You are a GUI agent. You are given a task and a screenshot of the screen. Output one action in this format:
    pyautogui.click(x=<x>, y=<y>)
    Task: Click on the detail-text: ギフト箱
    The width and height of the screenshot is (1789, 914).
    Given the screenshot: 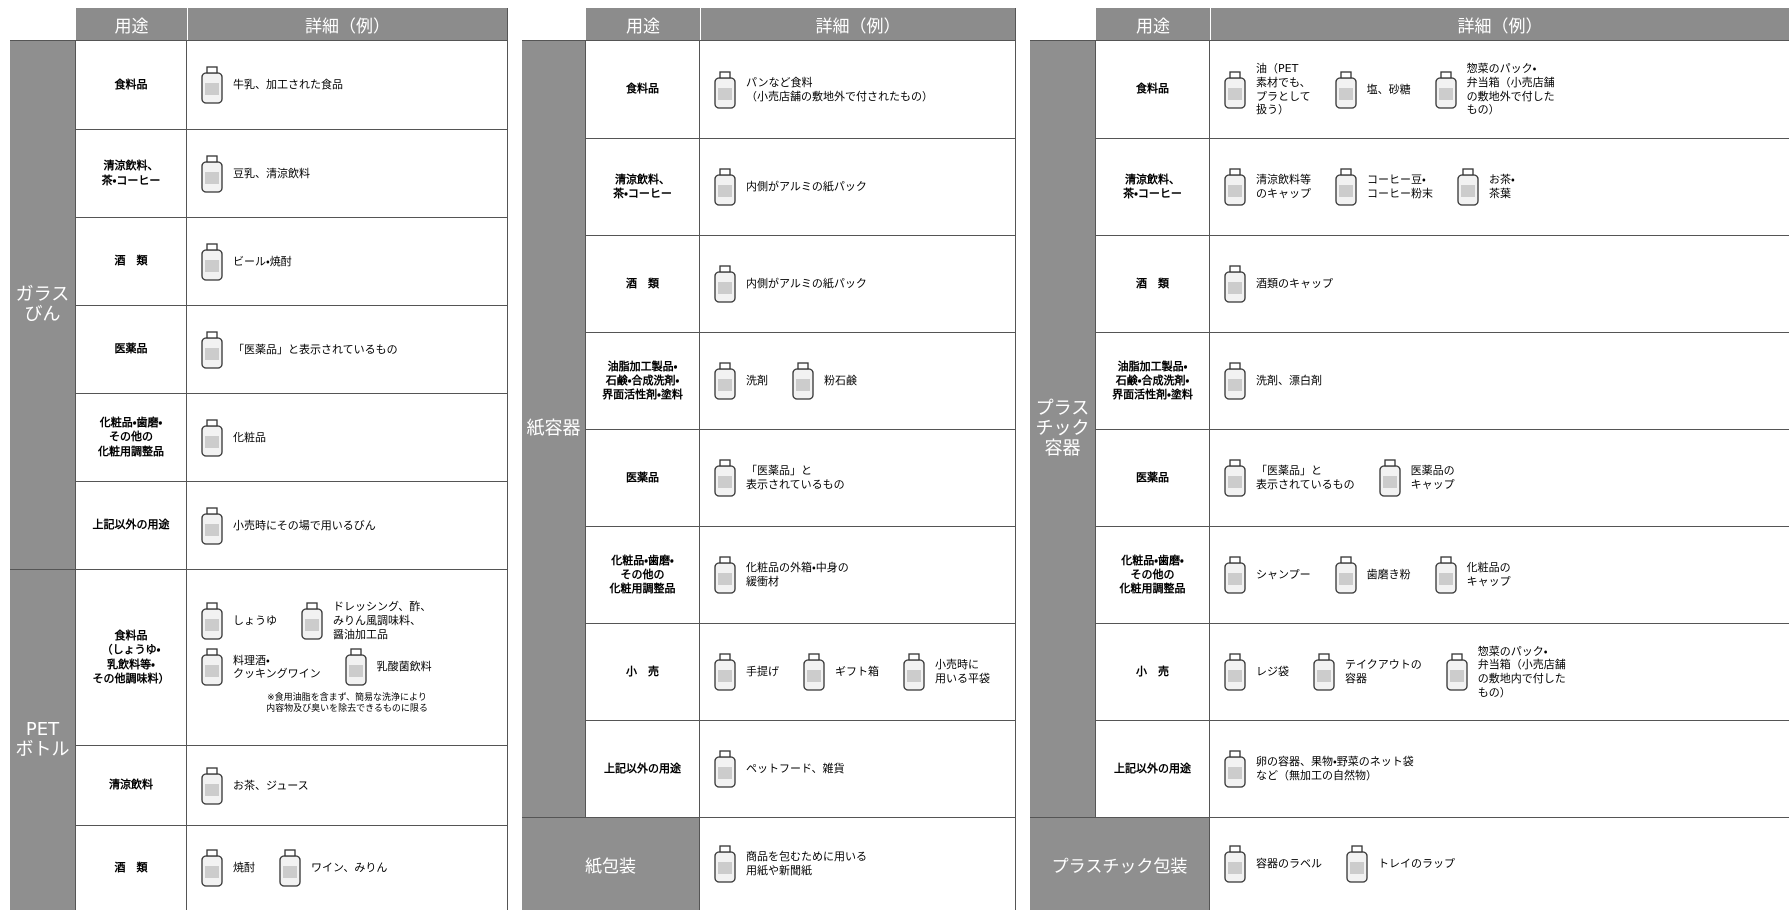 What is the action you would take?
    pyautogui.click(x=857, y=672)
    